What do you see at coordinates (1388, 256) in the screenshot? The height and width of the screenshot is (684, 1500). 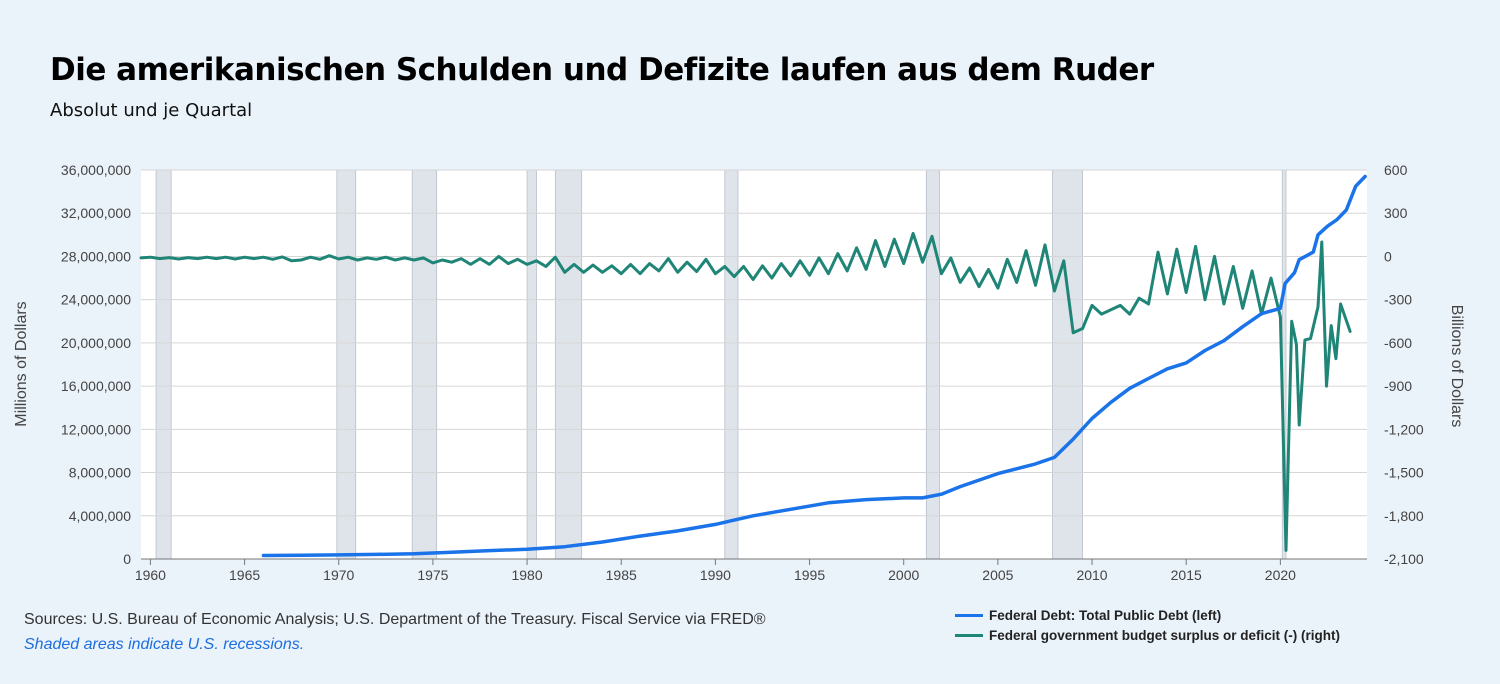 I see `right-tick-label: 0` at bounding box center [1388, 256].